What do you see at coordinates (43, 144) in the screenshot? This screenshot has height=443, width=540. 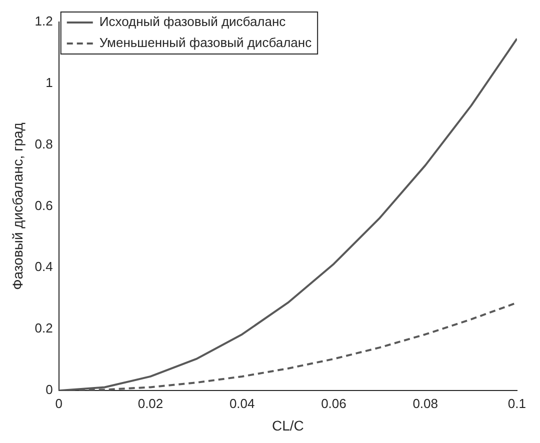 I see `y-tick-label: 0.8` at bounding box center [43, 144].